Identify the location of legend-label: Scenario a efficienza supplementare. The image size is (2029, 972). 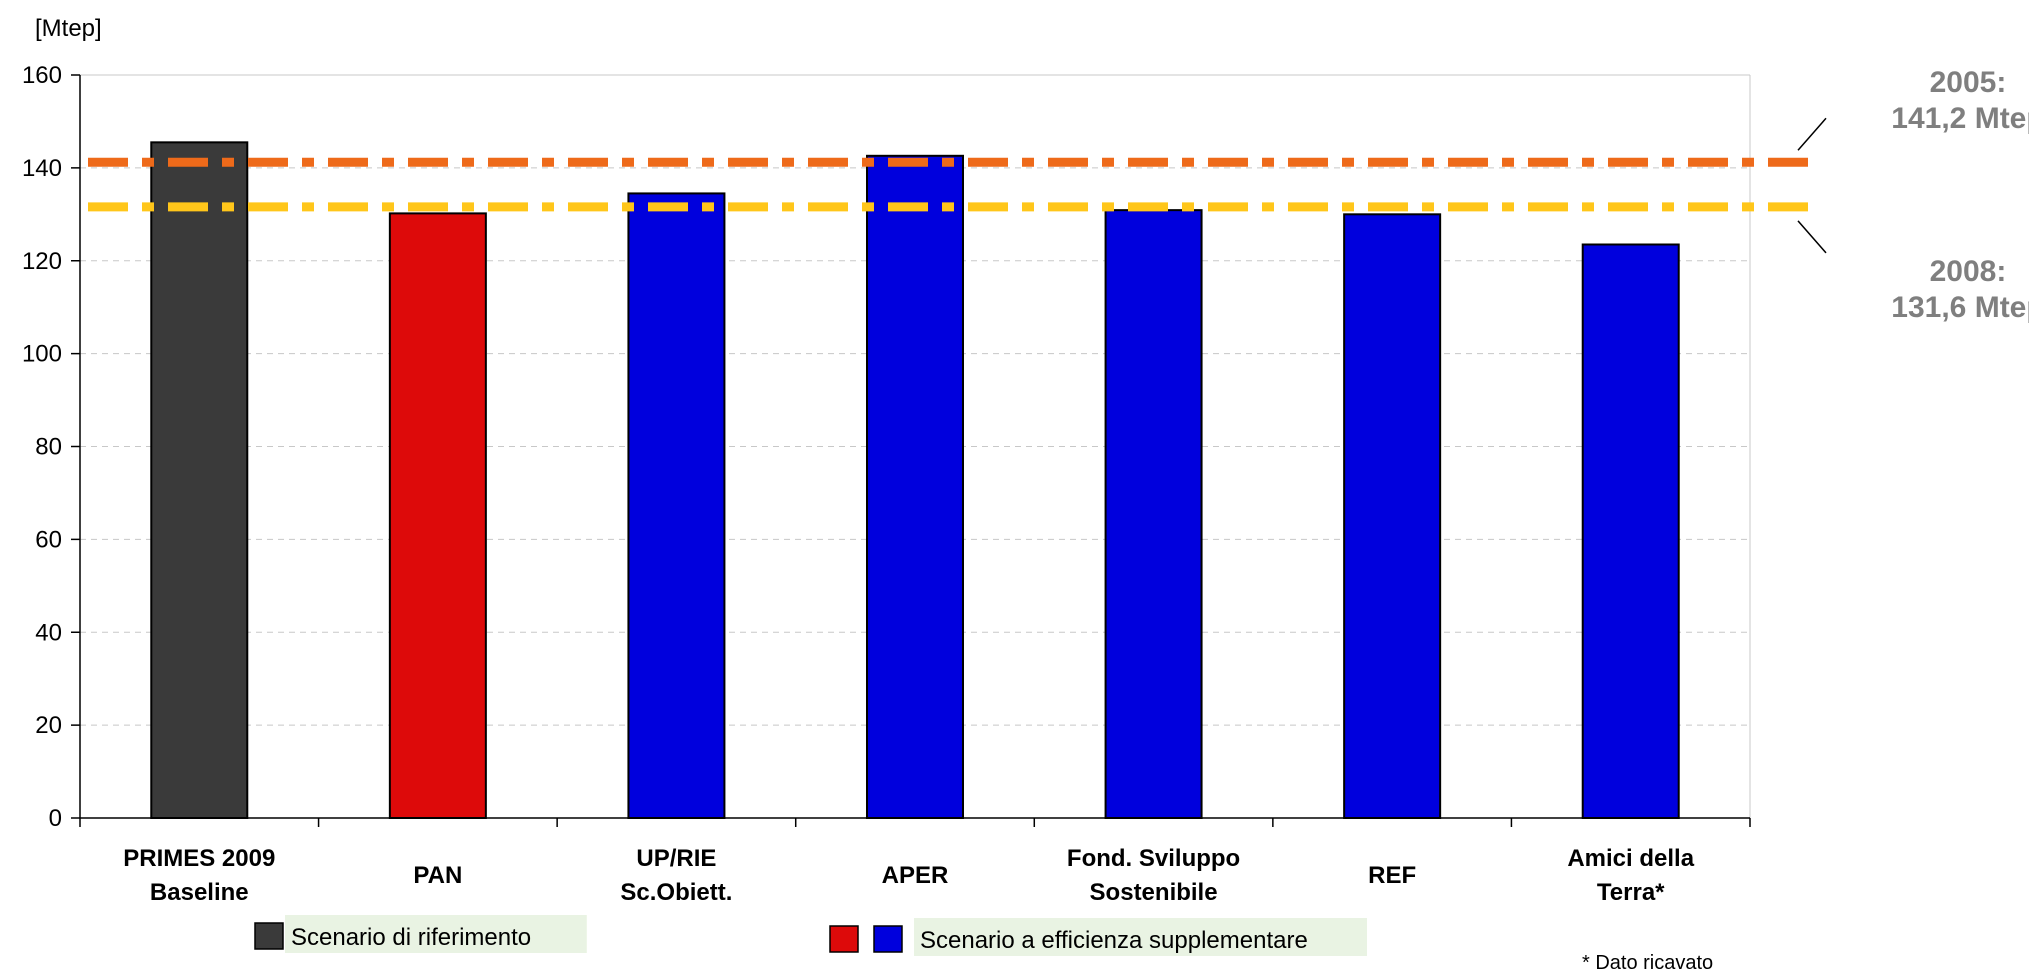
(1114, 940).